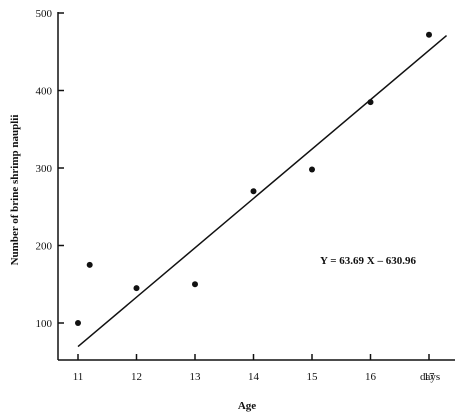  What do you see at coordinates (368, 261) in the screenshot?
I see `regression-equation: Y = 63.69 X – 630.96` at bounding box center [368, 261].